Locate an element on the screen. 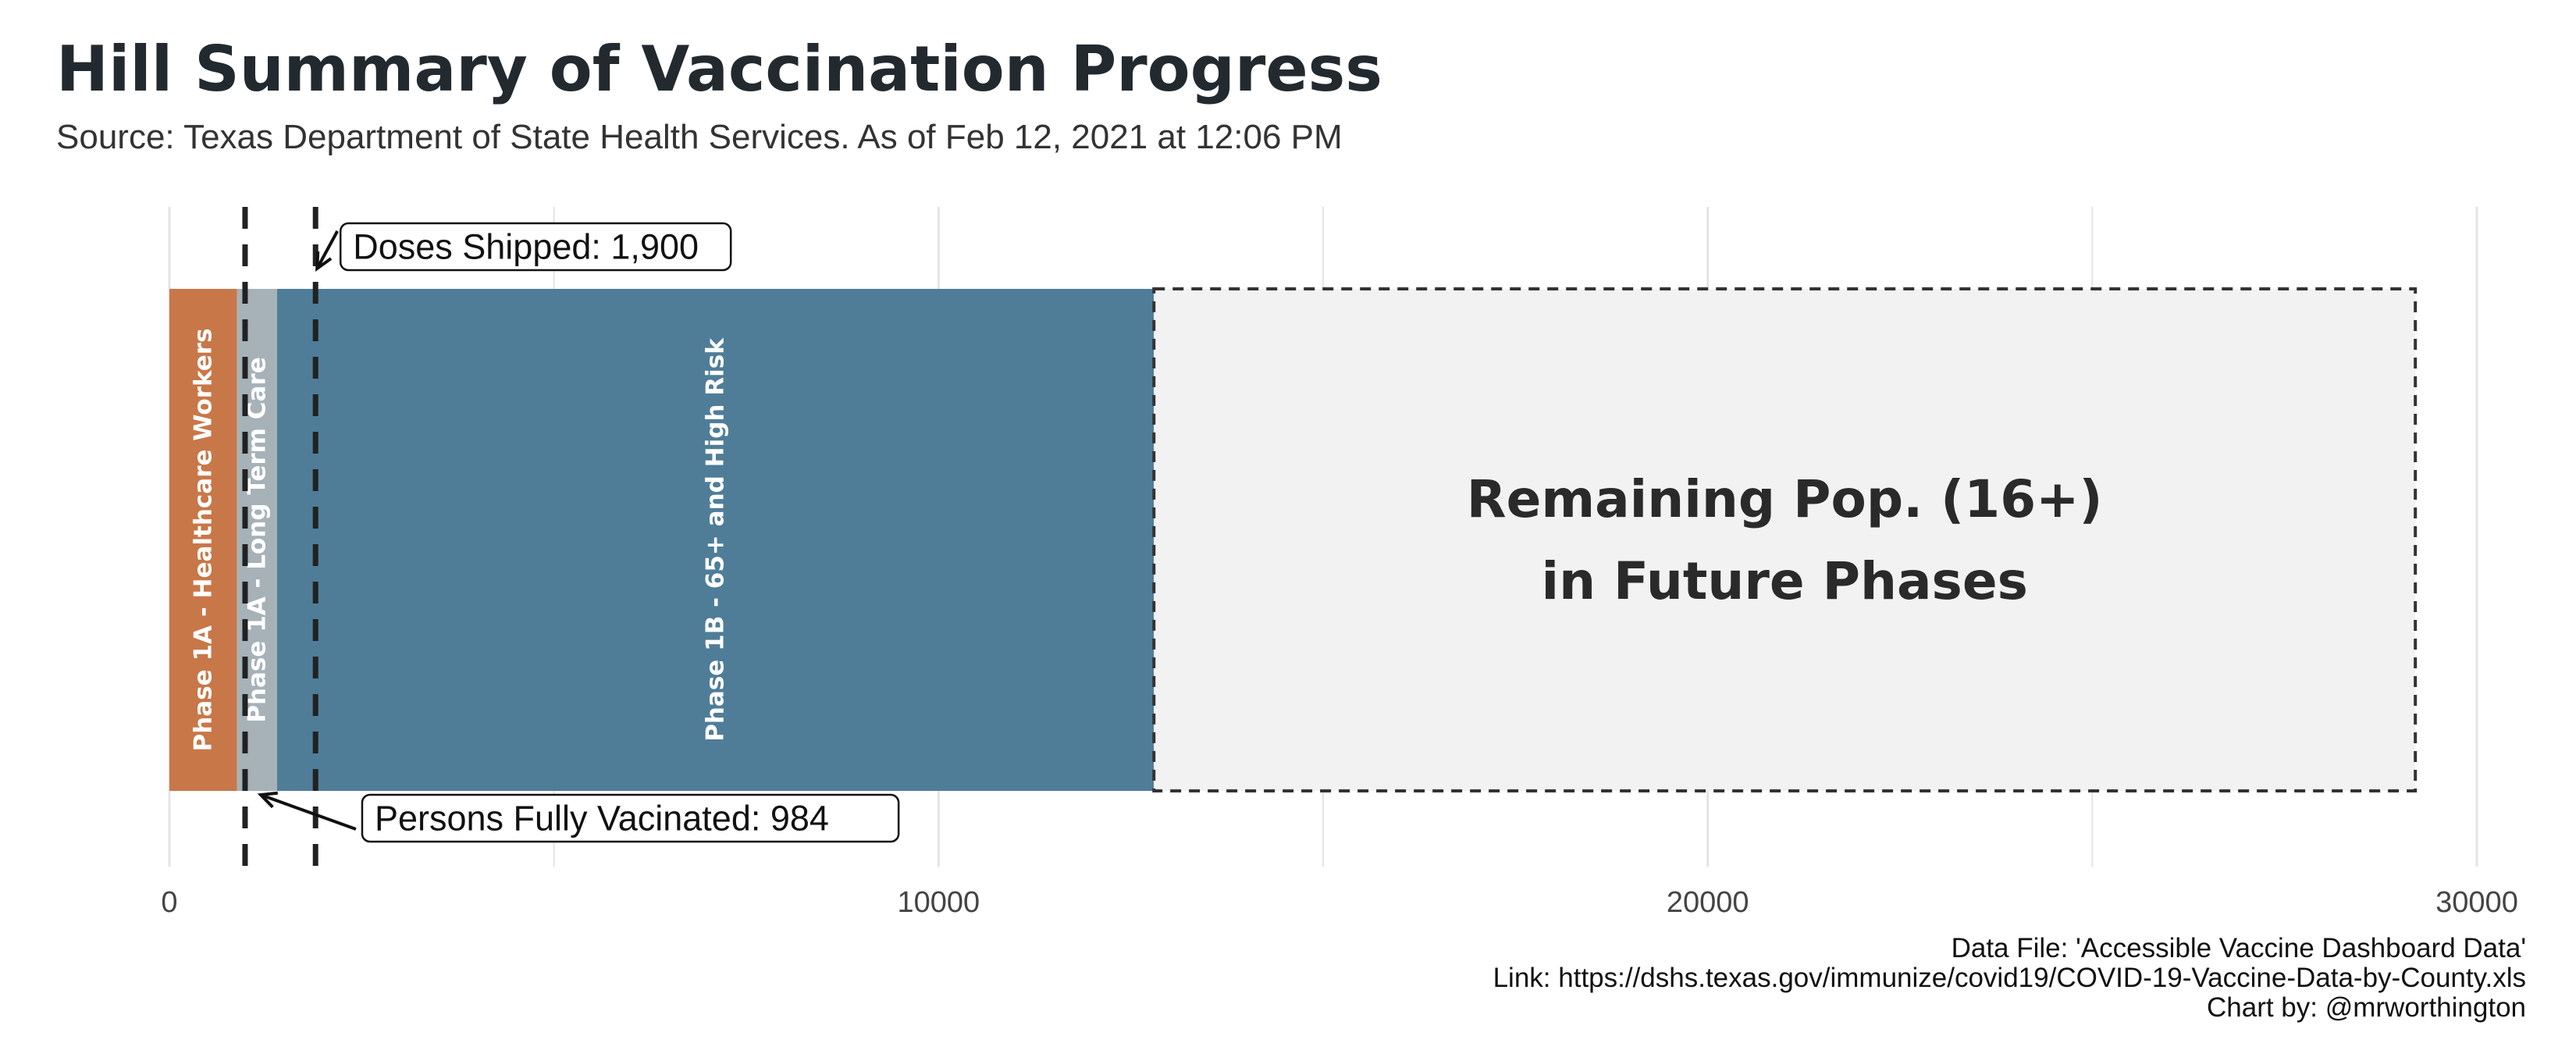 Image resolution: width=2576 pixels, height=1054 pixels. caption-credit: Chart by: @mrworthington is located at coordinates (2366, 1007).